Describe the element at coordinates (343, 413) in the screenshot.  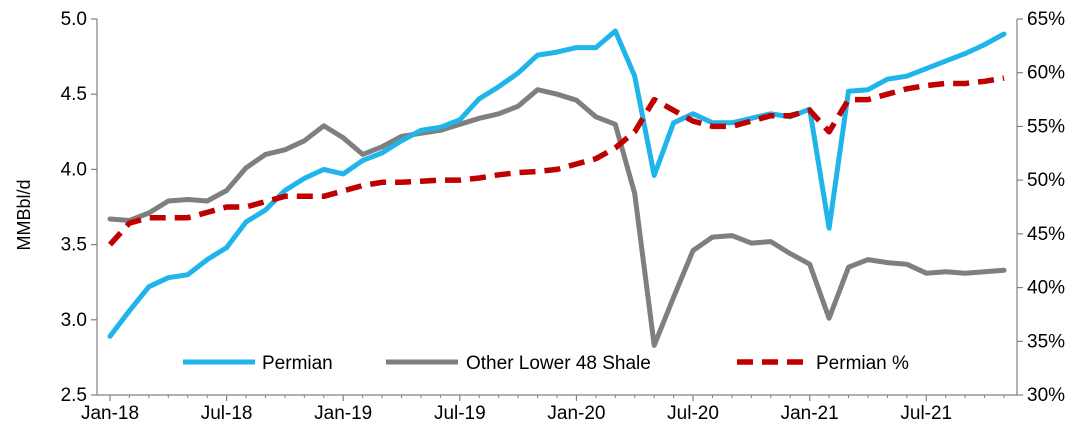
I see `x-tick-label: Jan-19` at that location.